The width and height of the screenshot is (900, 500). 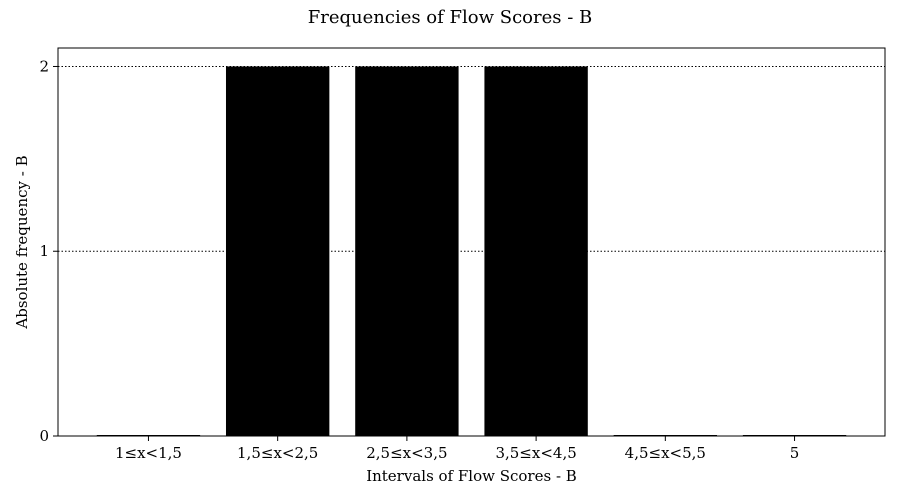 What do you see at coordinates (44, 66) in the screenshot?
I see `y-tick-label: 2` at bounding box center [44, 66].